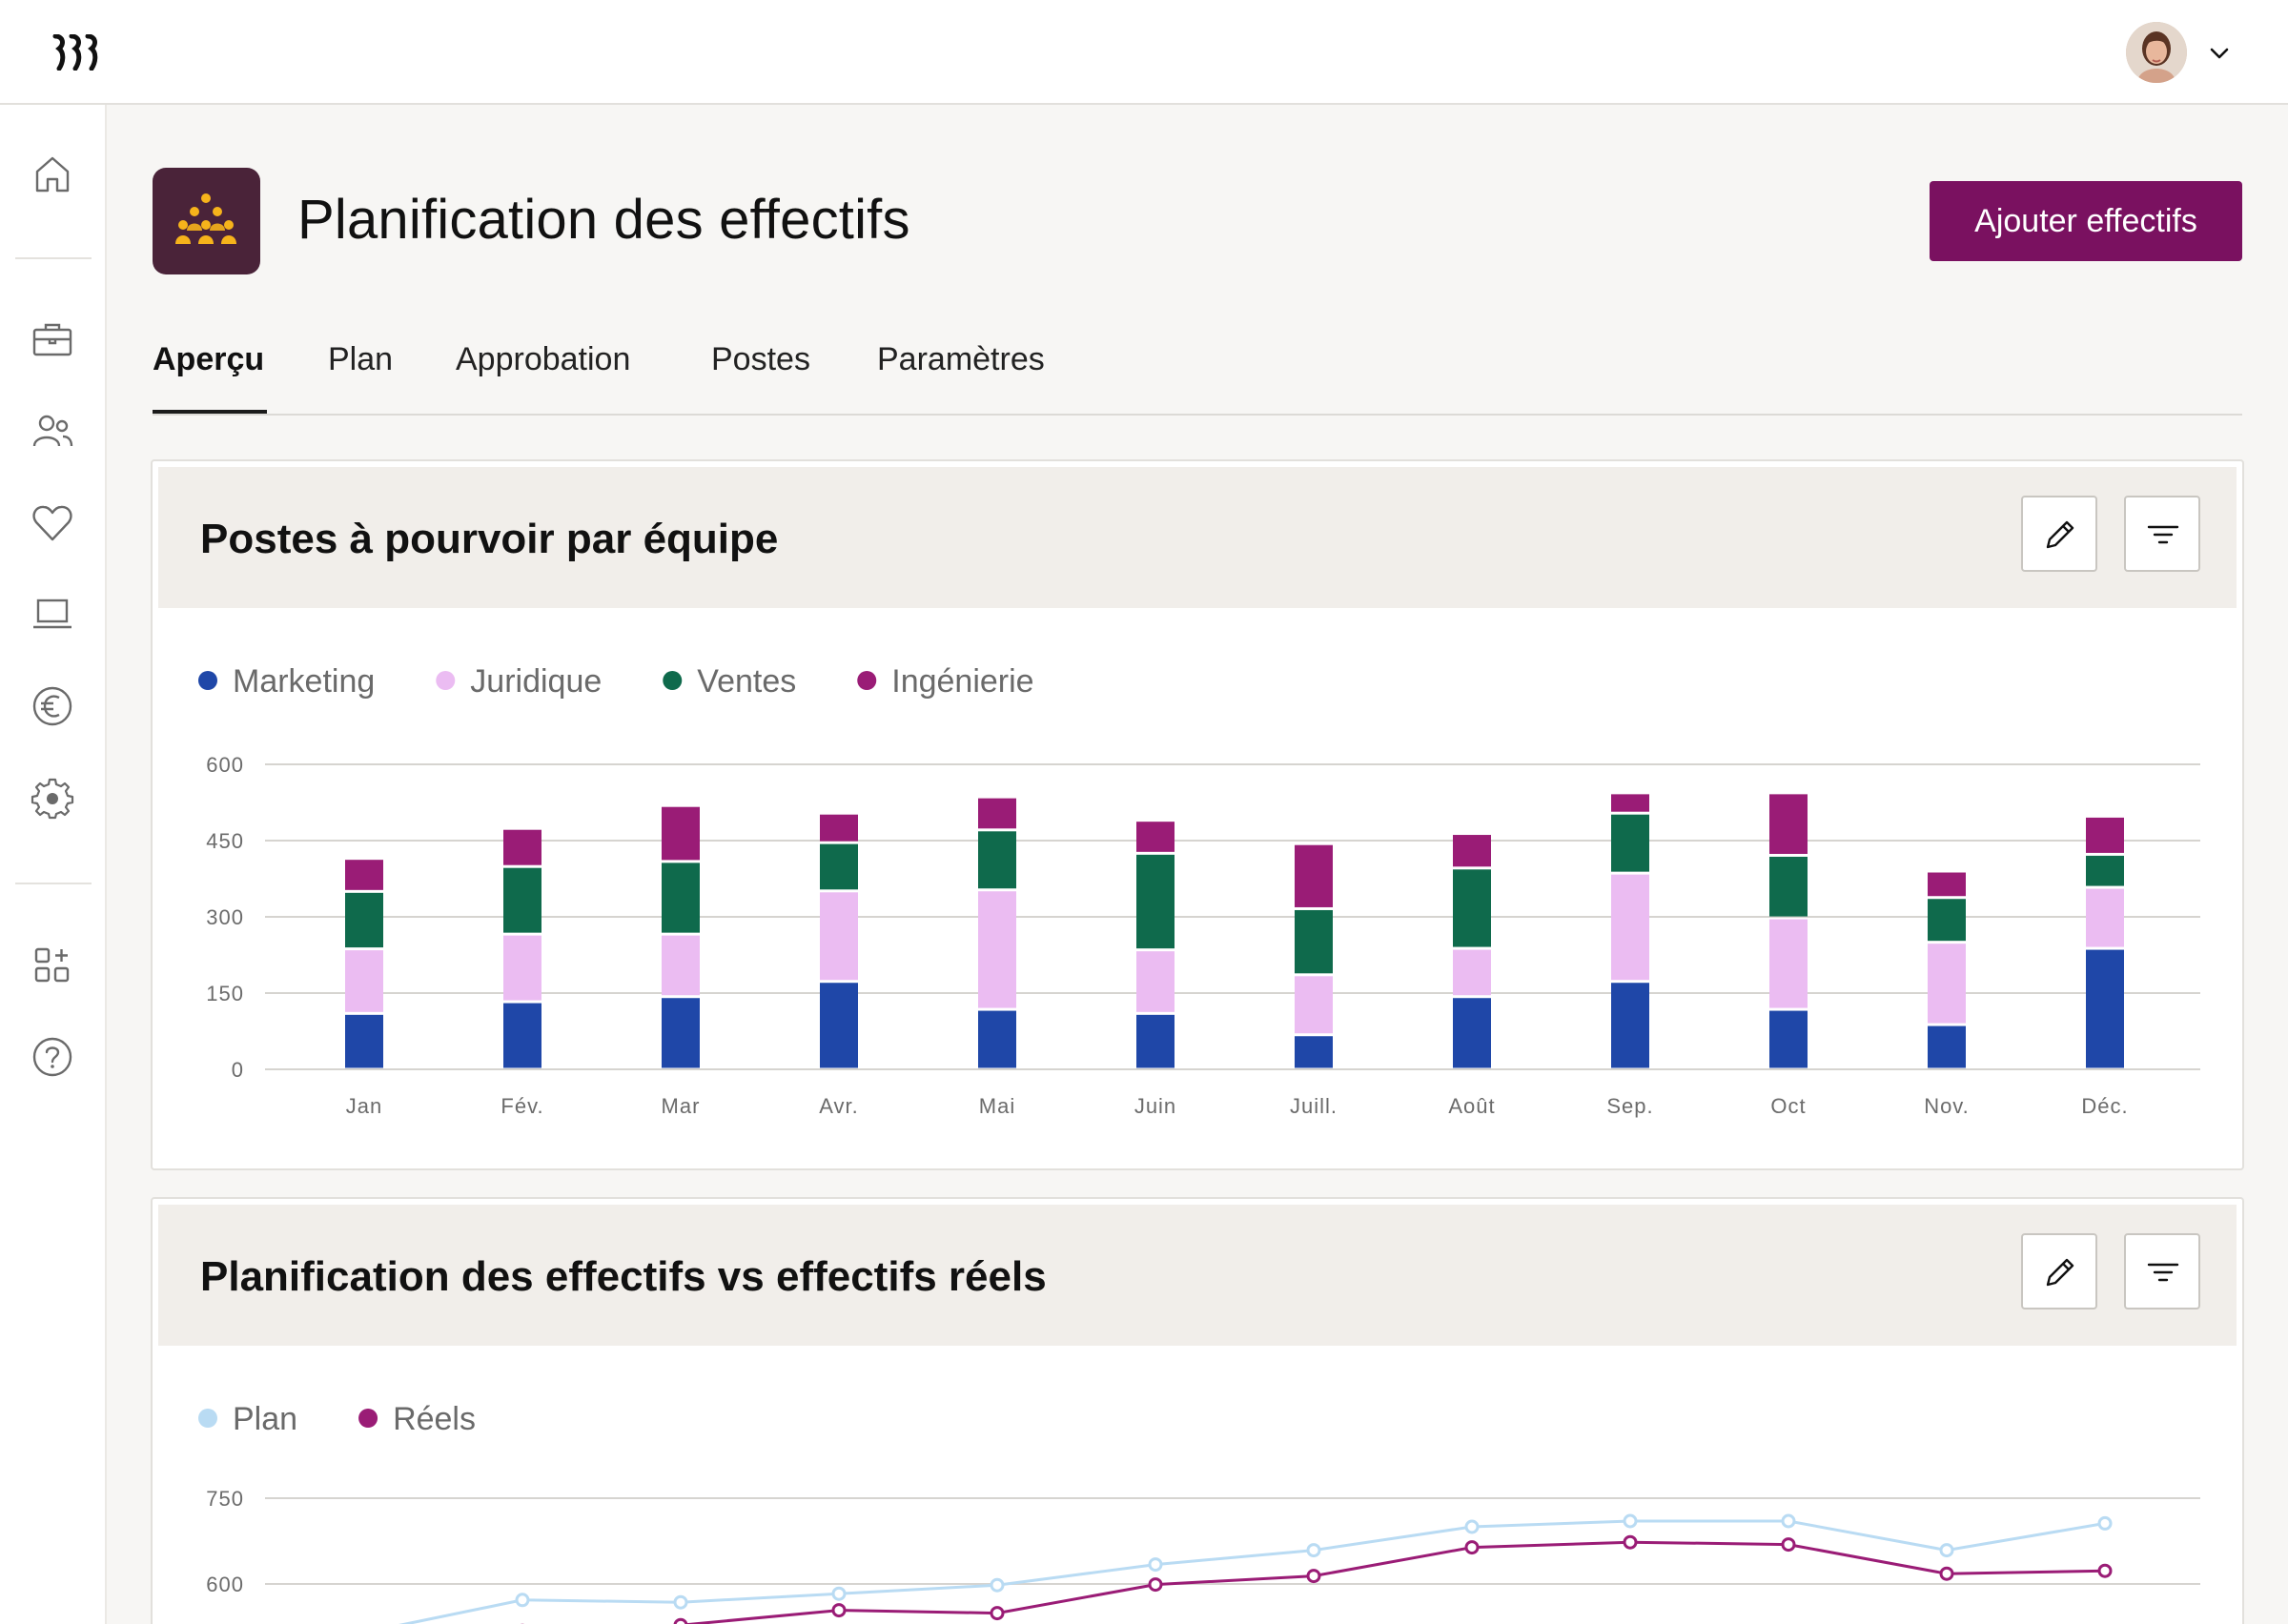 The image size is (2288, 1624). Describe the element at coordinates (77, 52) in the screenshot. I see `rippling-logo-icon` at that location.